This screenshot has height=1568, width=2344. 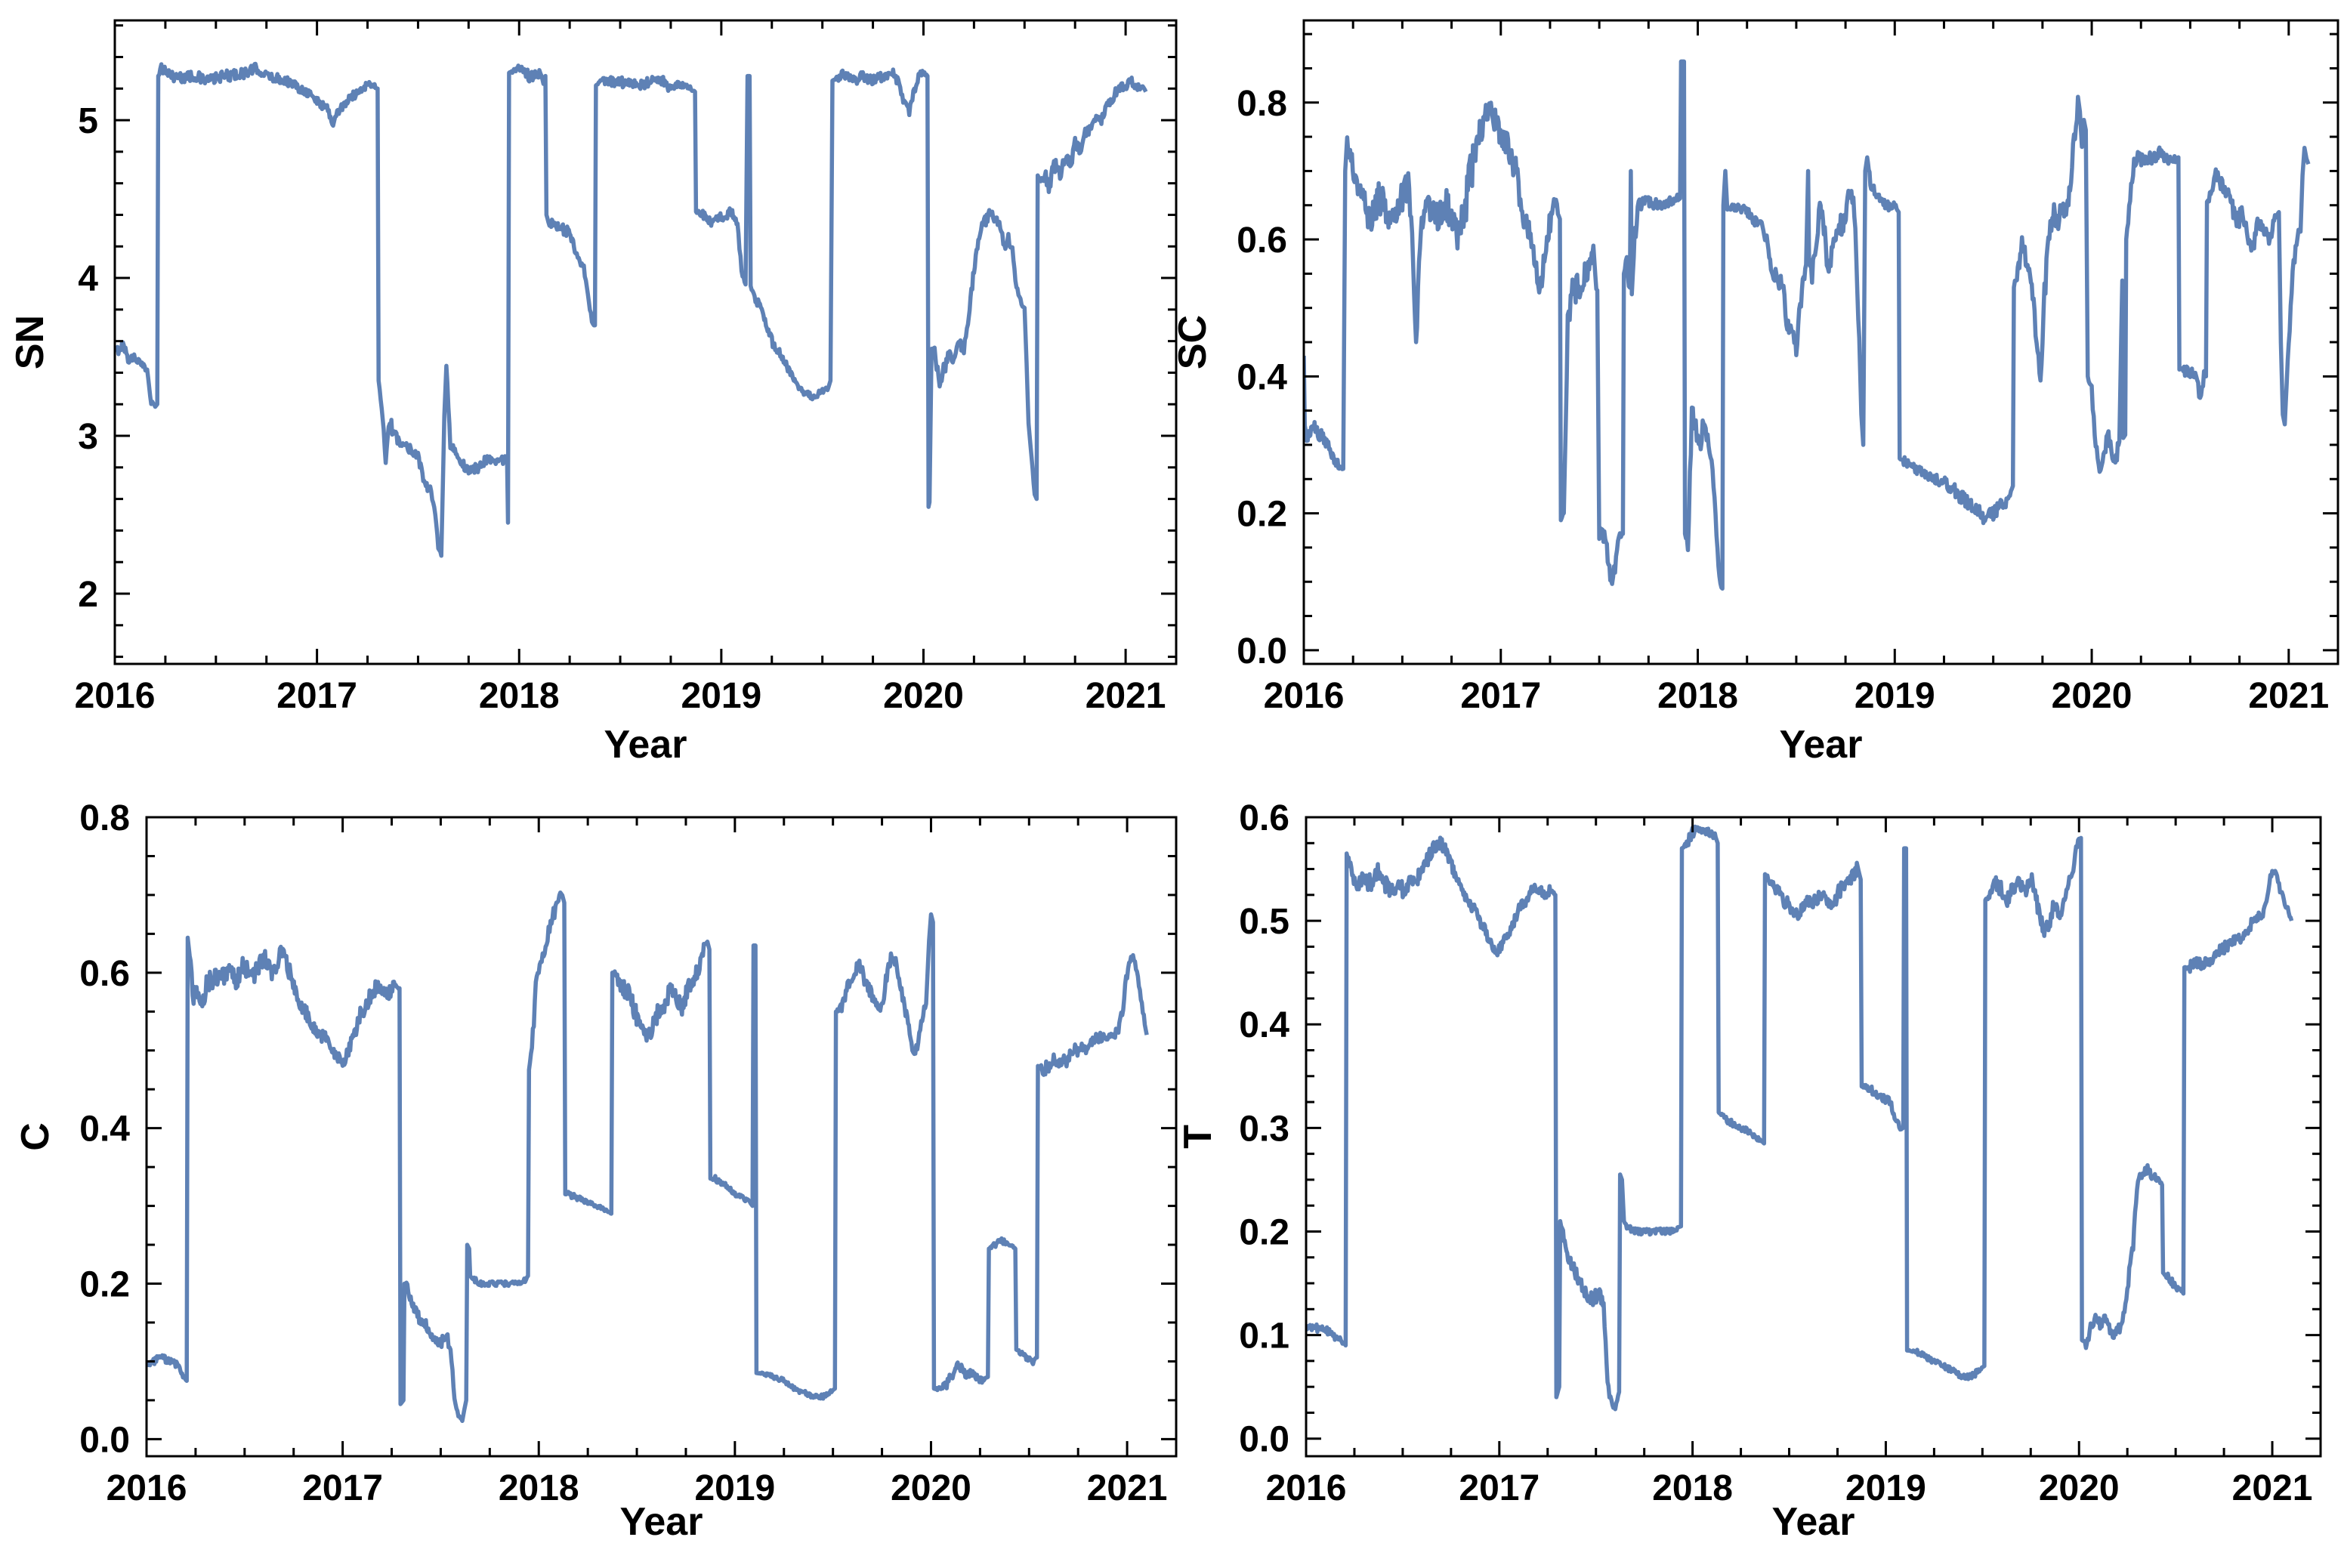 What do you see at coordinates (1198, 1137) in the screenshot?
I see `y-axis-label-t: T` at bounding box center [1198, 1137].